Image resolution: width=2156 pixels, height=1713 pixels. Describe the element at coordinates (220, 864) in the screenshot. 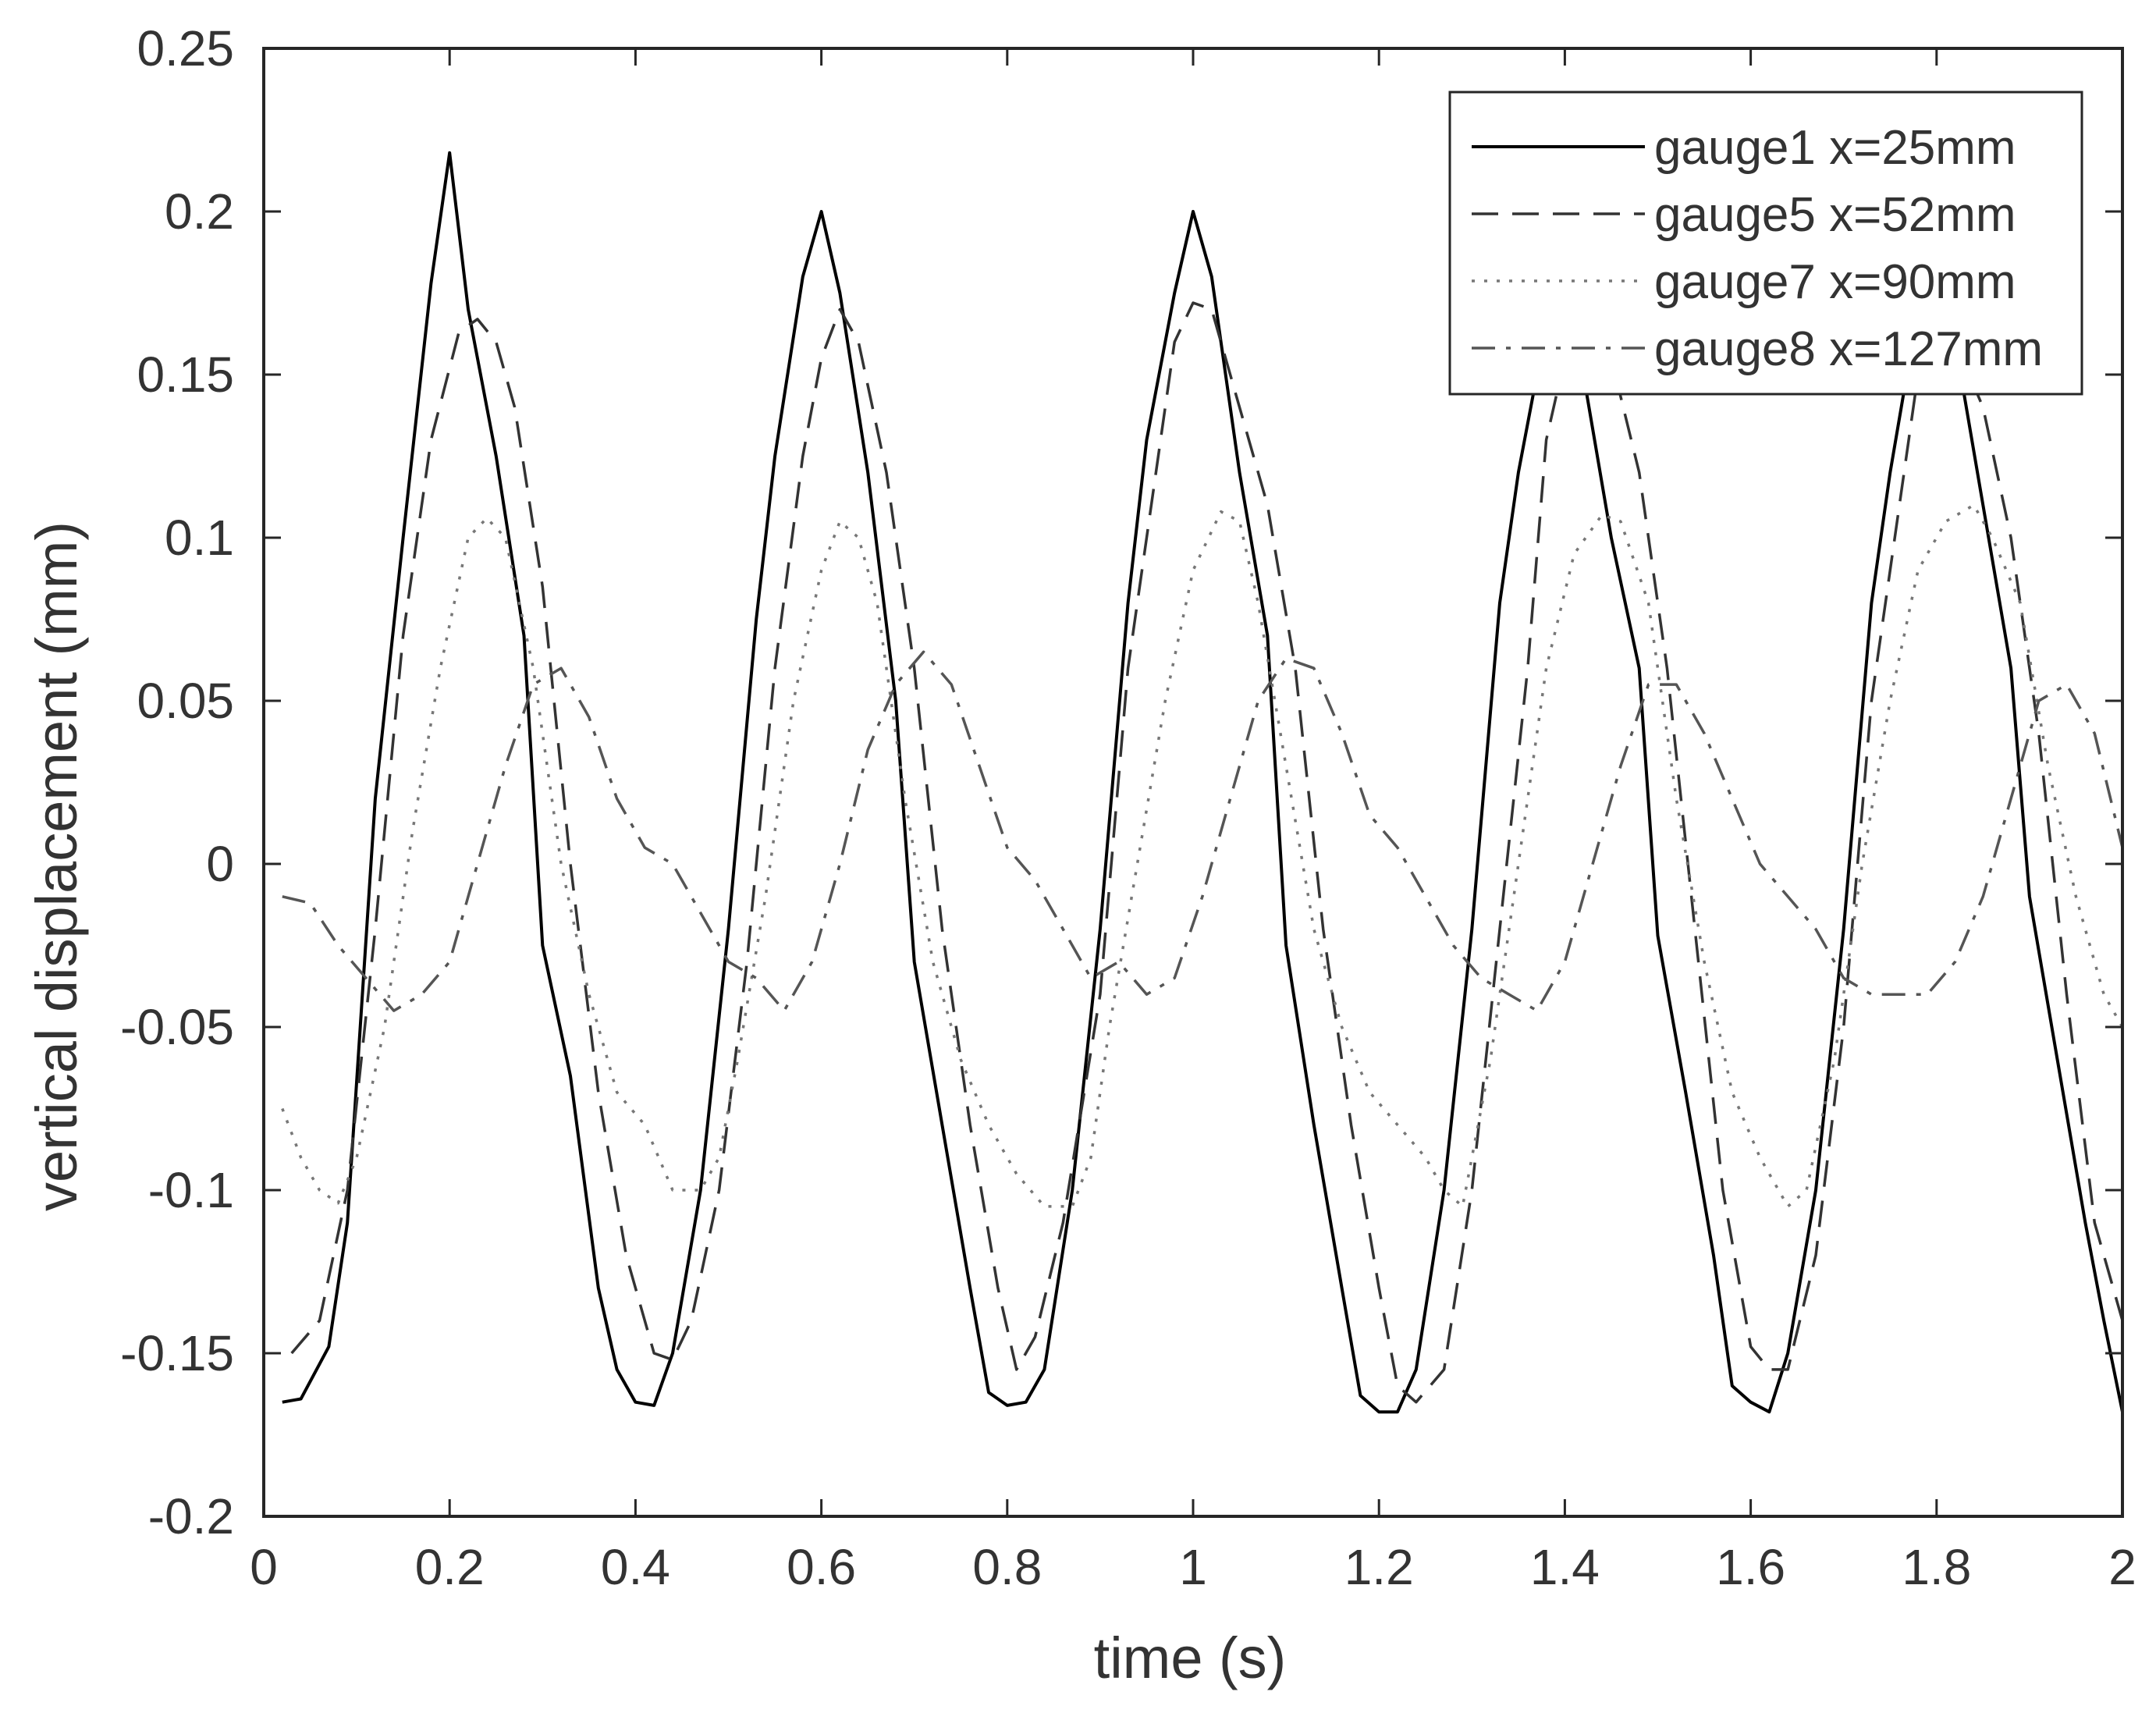

I see `y-tick-label: 0` at that location.